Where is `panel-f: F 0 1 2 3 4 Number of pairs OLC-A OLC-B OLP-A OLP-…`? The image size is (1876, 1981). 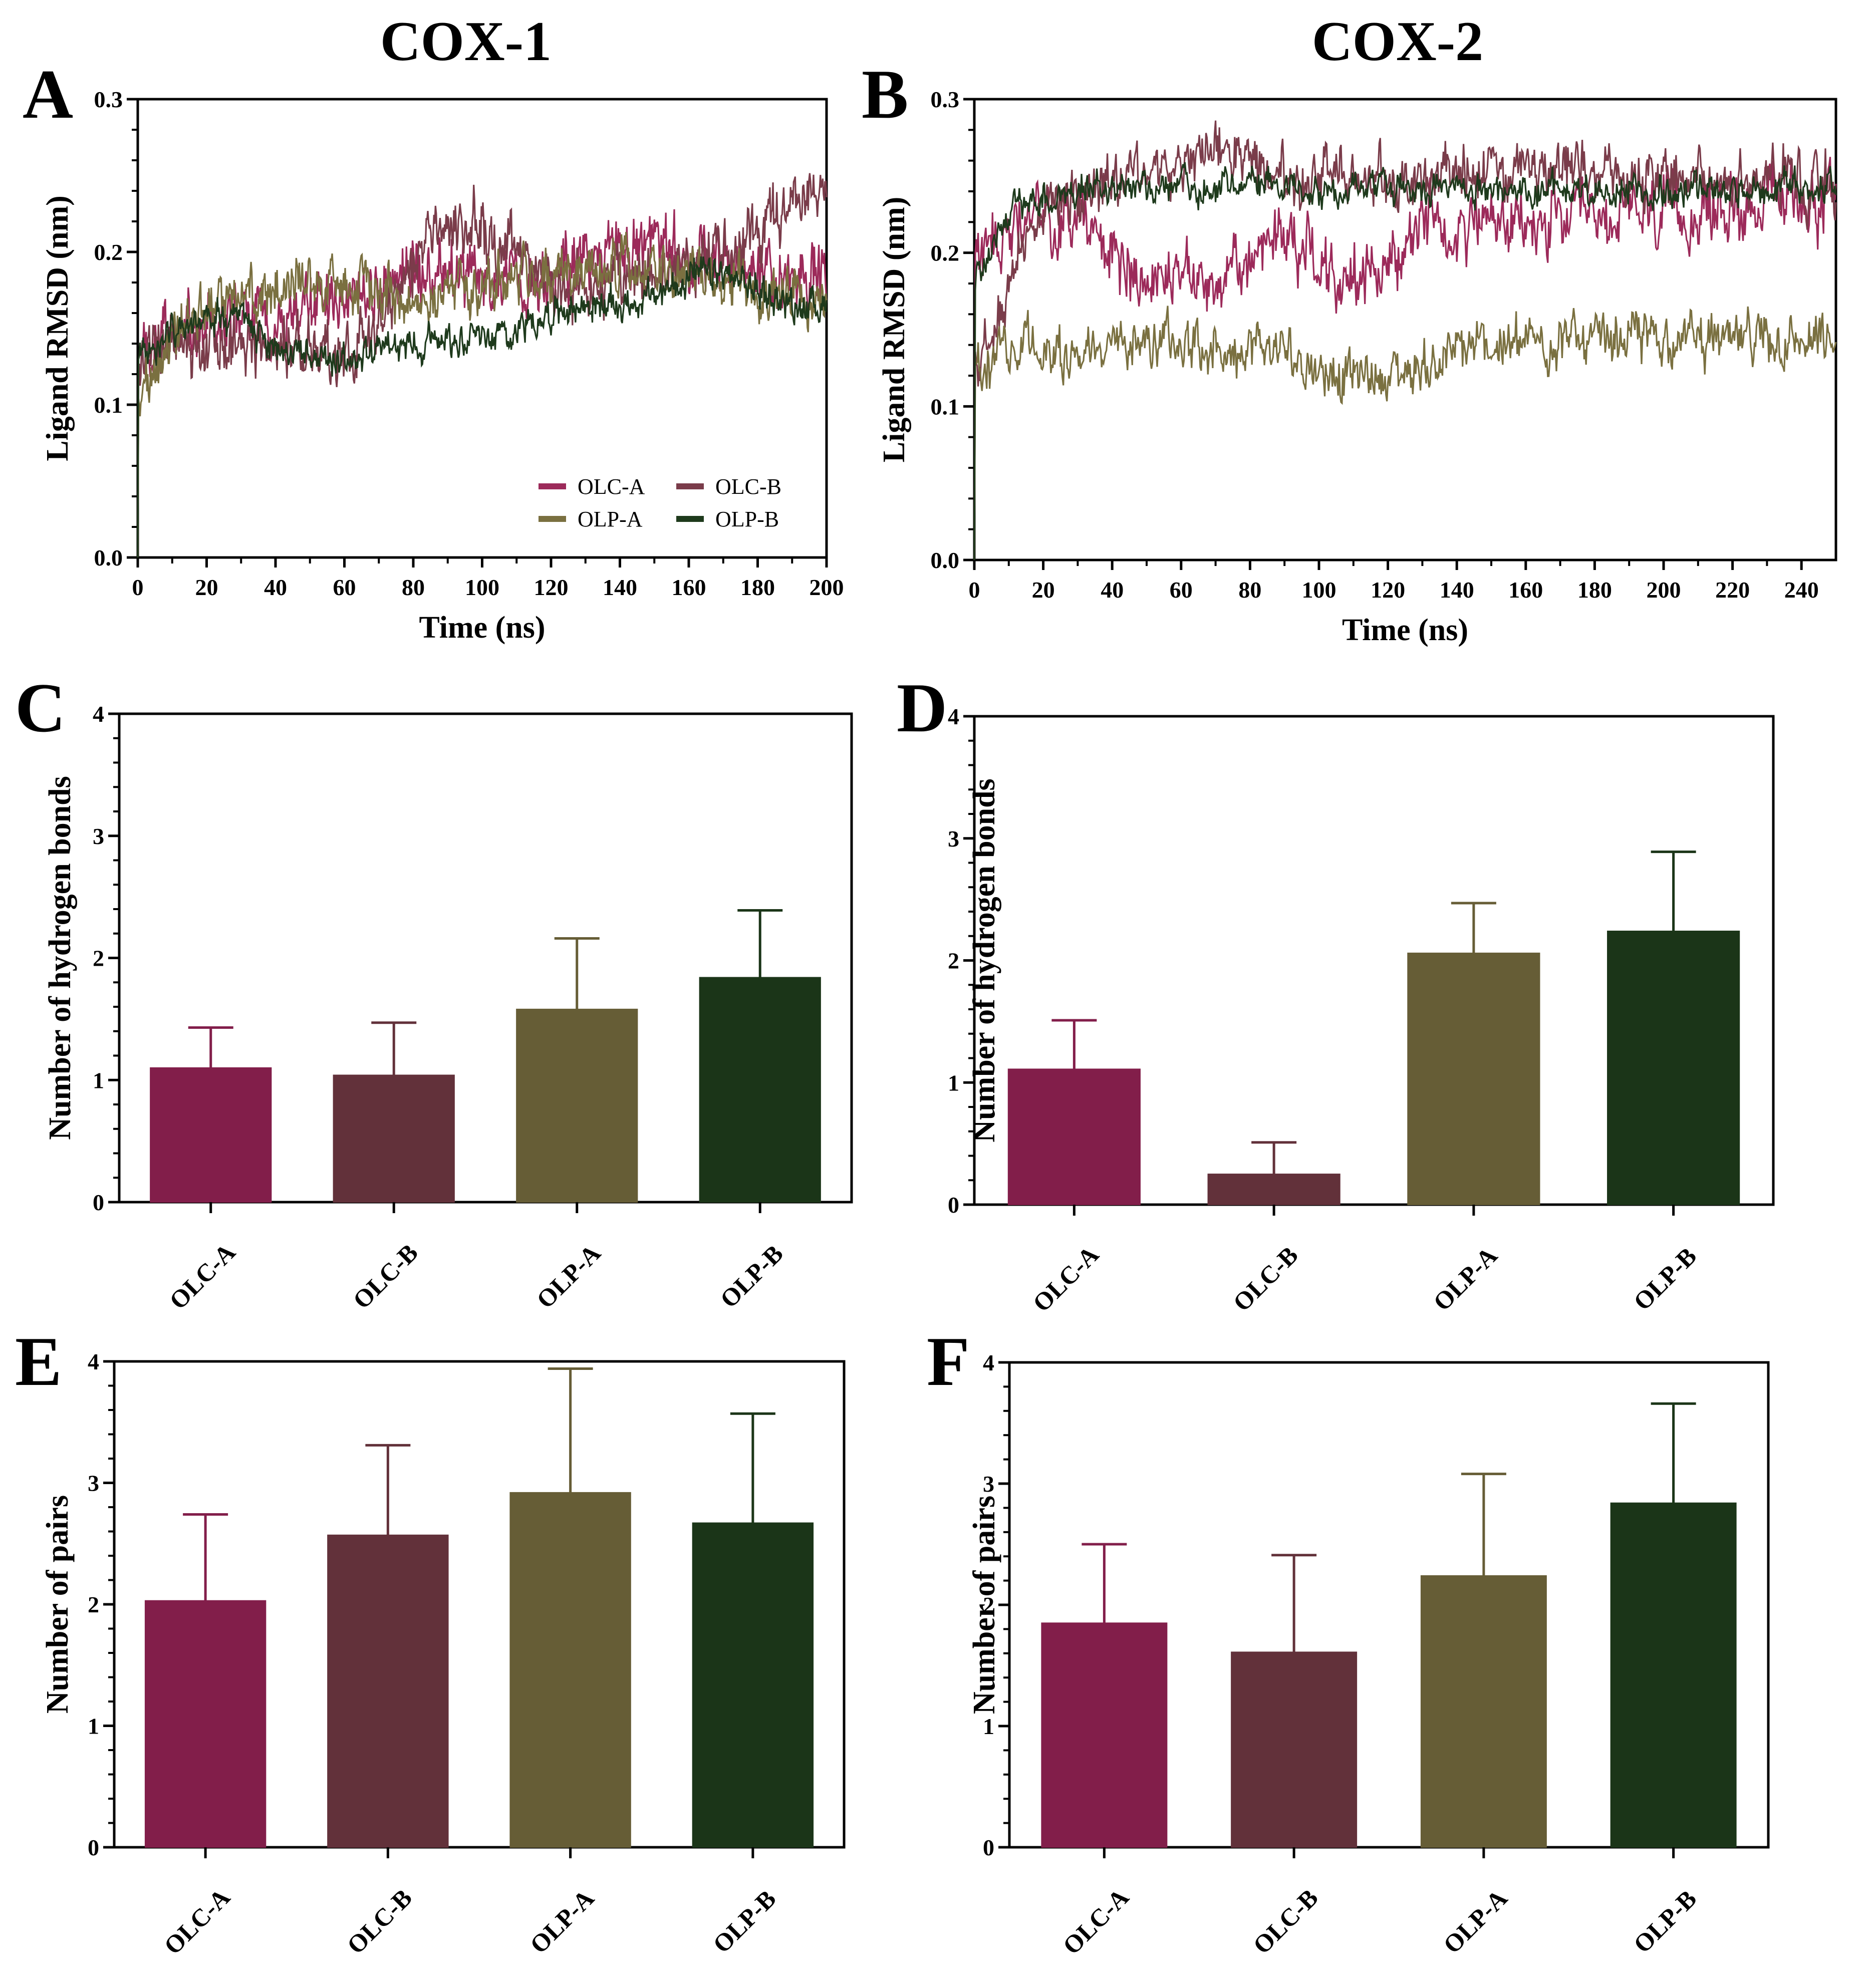
panel-f: F 0 1 2 3 4 Number of pairs OLC-A OLC-B OLP-A OLP-… is located at coordinates (1348, 1641).